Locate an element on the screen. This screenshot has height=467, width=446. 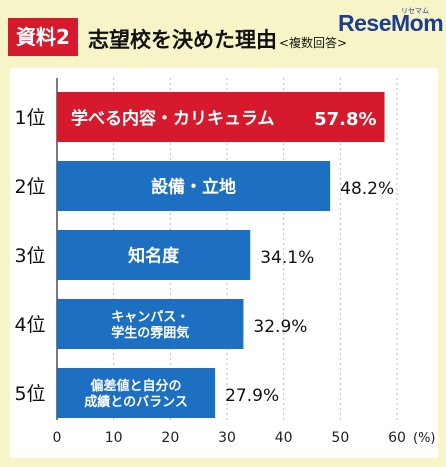
x-tick-label: 30 is located at coordinates (227, 438).